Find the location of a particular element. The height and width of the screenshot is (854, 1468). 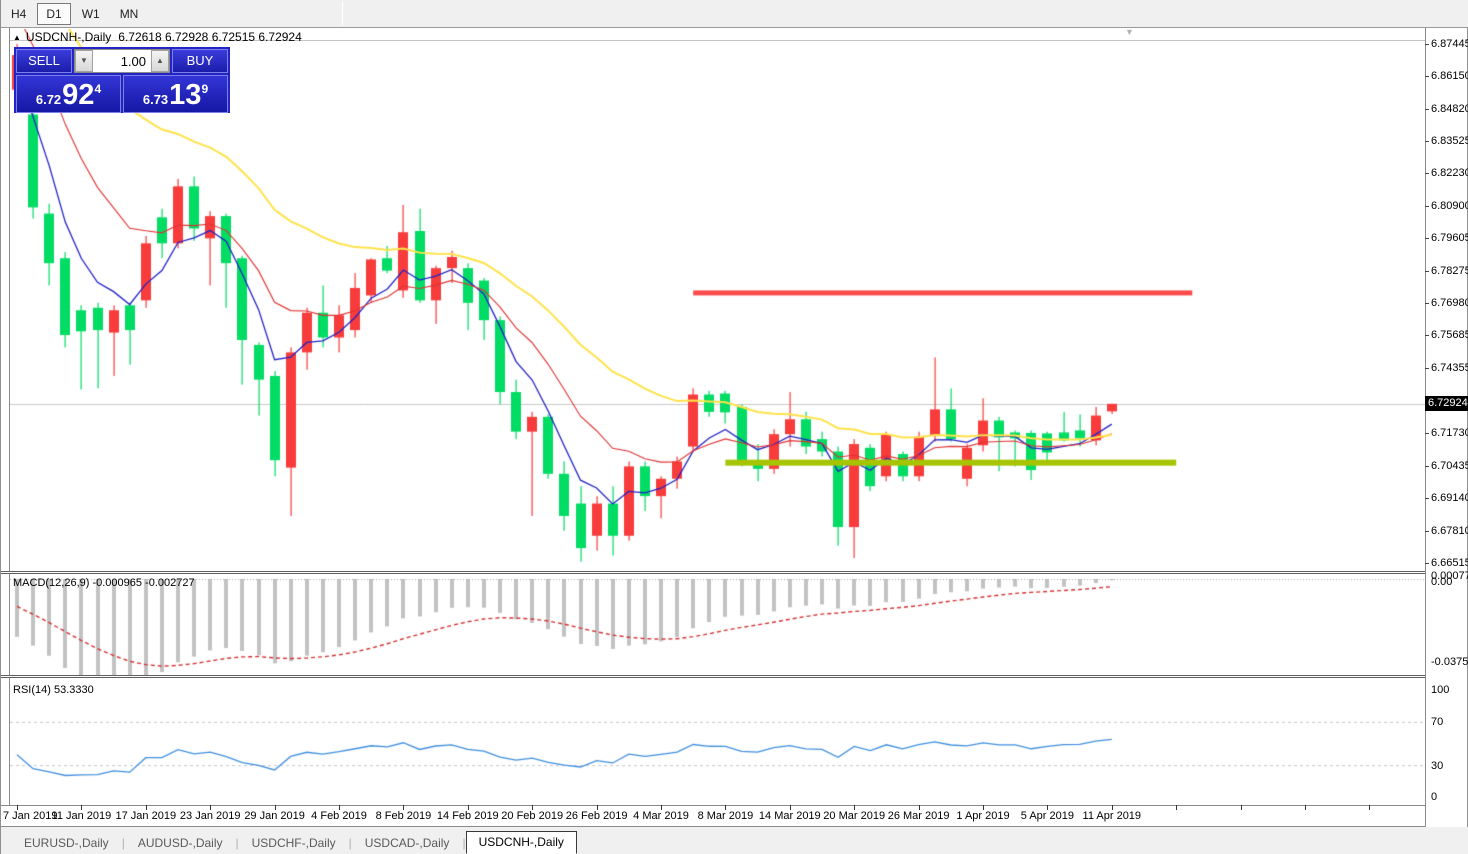

buy-price-small: 6.73 is located at coordinates (155, 99).